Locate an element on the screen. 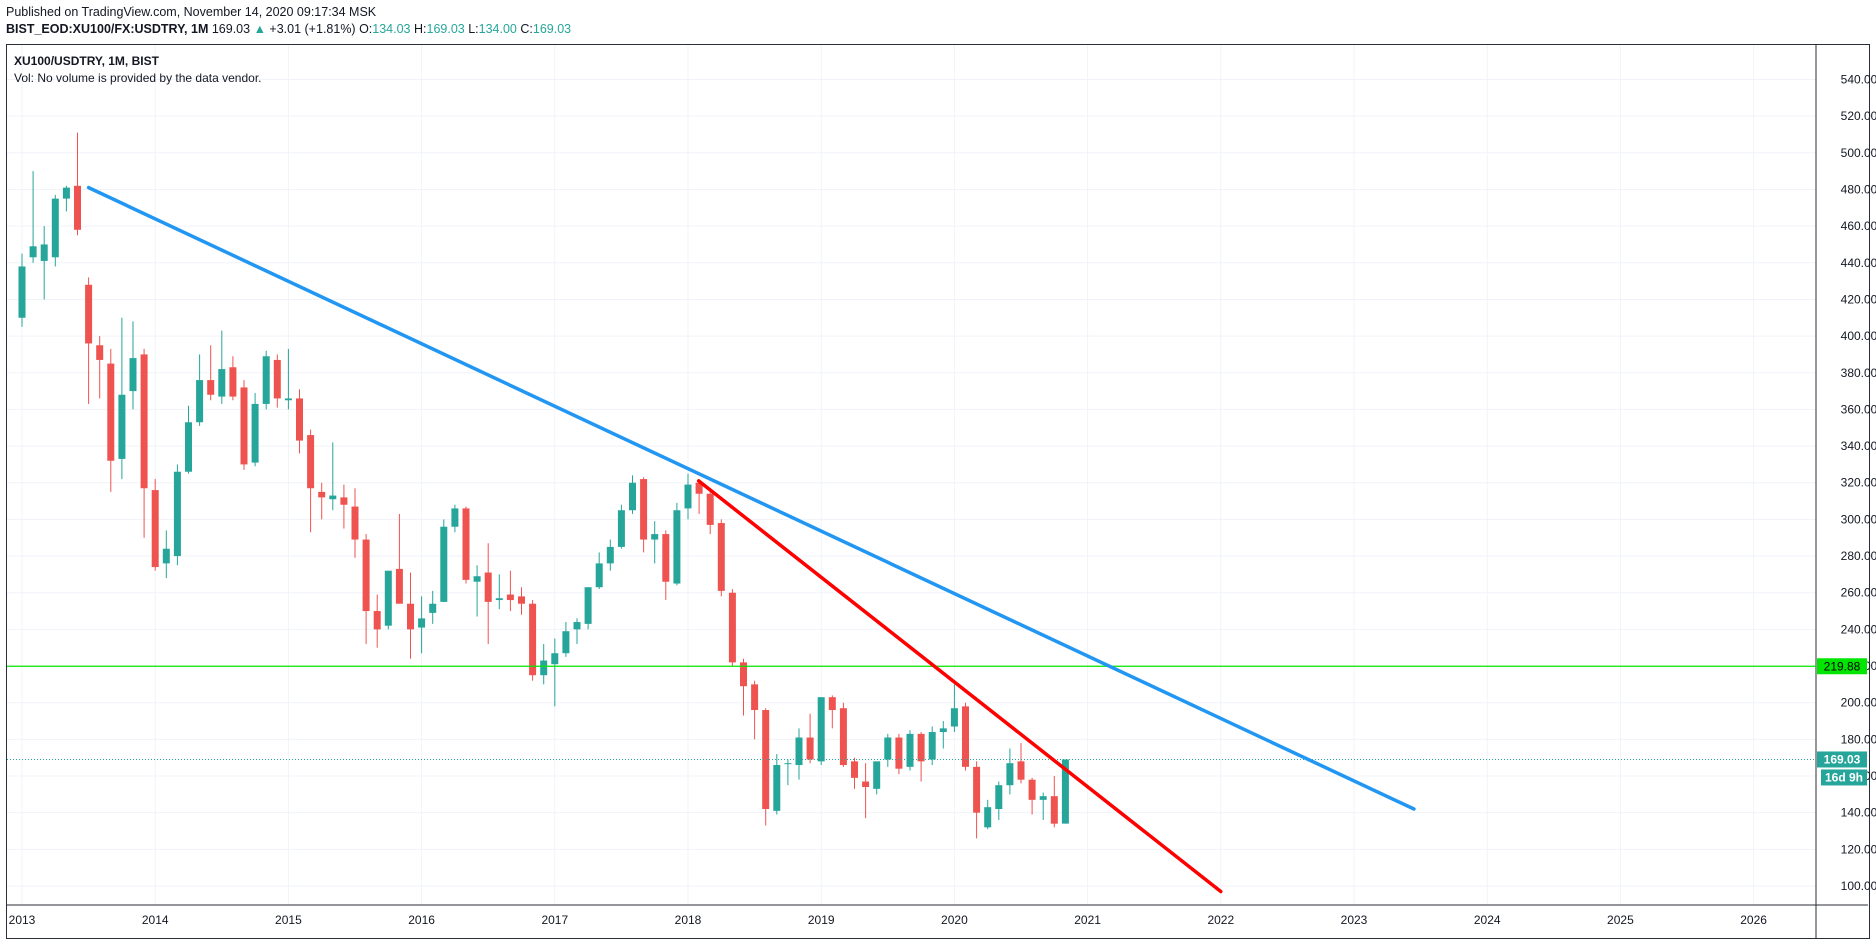 The height and width of the screenshot is (943, 1876). x-tick-label: 2024 is located at coordinates (1487, 920).